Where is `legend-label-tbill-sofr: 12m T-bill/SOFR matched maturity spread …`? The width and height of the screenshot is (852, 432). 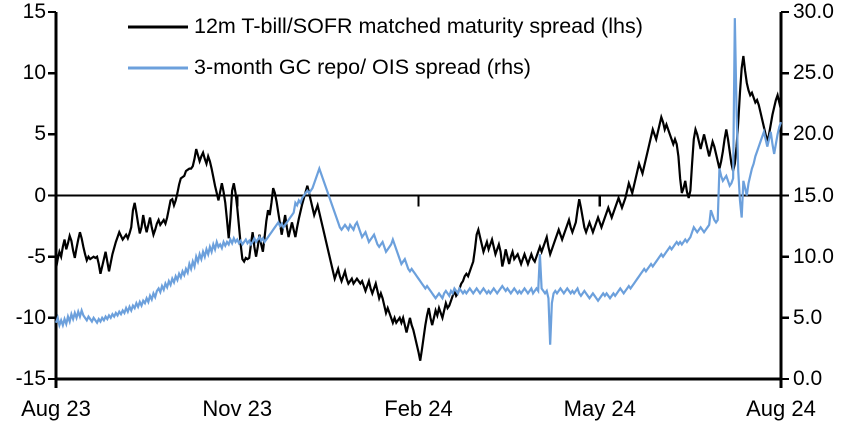
legend-label-tbill-sofr: 12m T-bill/SOFR matched maturity spread … is located at coordinates (418, 26).